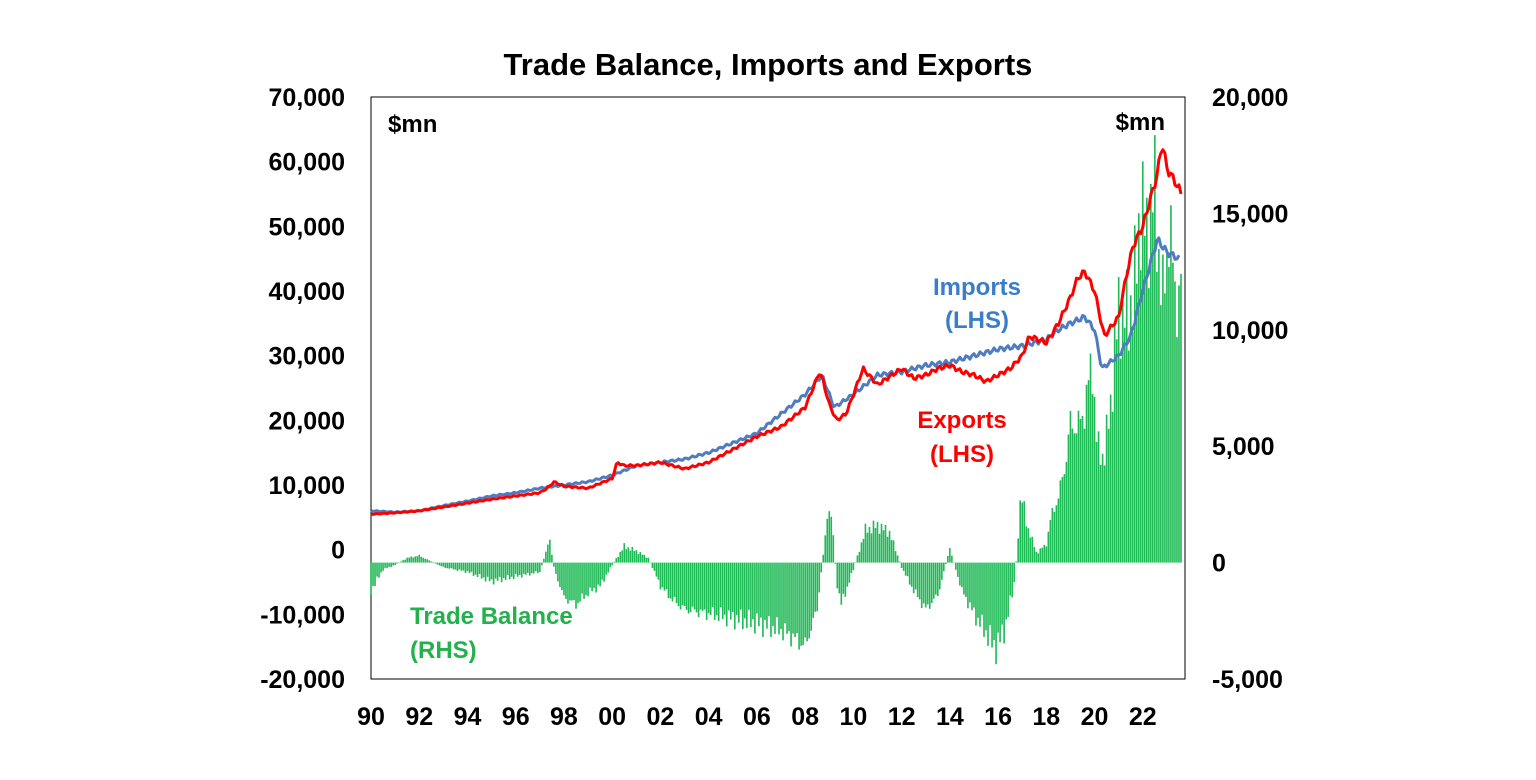 The height and width of the screenshot is (780, 1536). I want to click on x-tick-label: 90, so click(371, 717).